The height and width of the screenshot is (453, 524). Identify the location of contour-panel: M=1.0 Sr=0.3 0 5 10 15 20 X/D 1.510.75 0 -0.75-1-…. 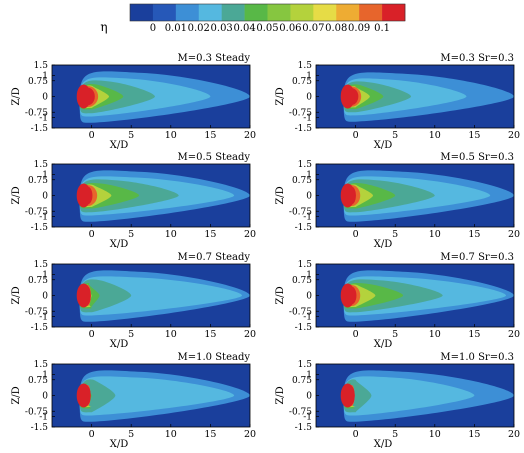
(397, 401).